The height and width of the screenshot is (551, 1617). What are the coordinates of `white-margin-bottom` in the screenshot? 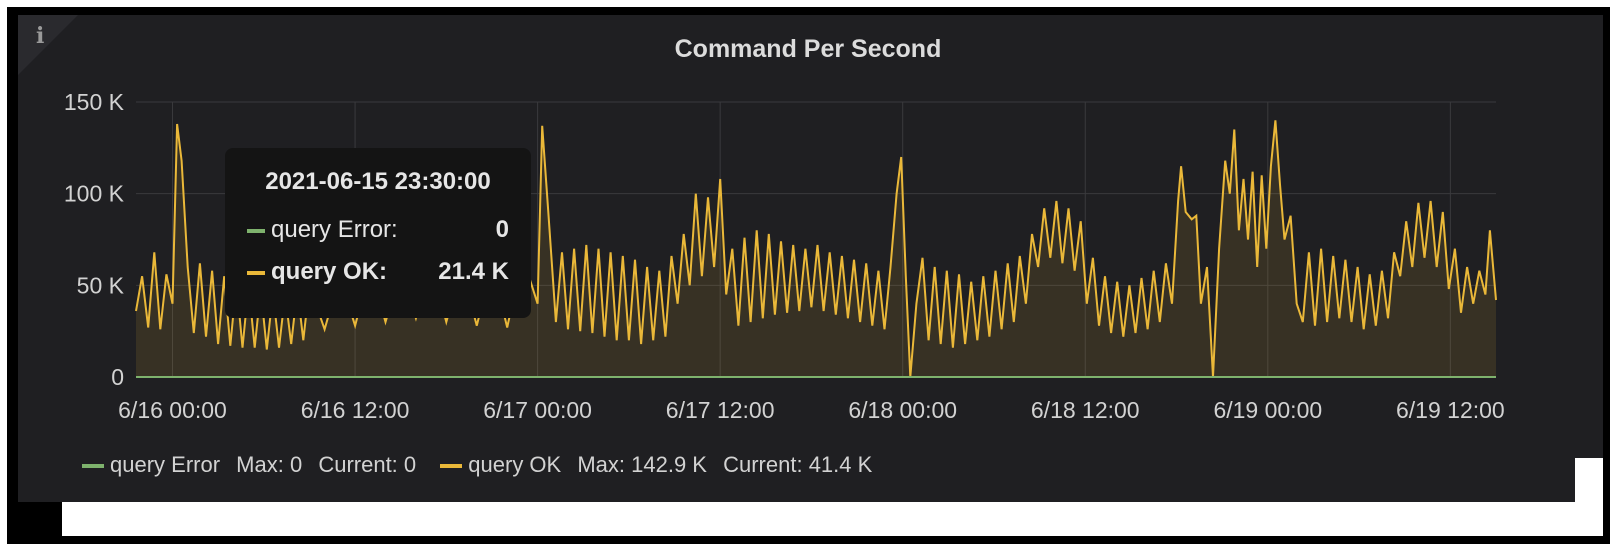 It's located at (832, 519).